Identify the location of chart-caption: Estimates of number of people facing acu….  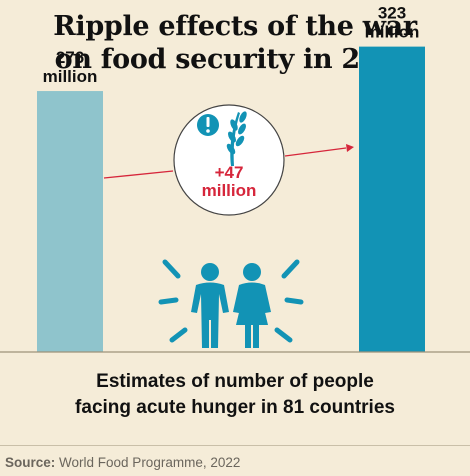
(235, 395).